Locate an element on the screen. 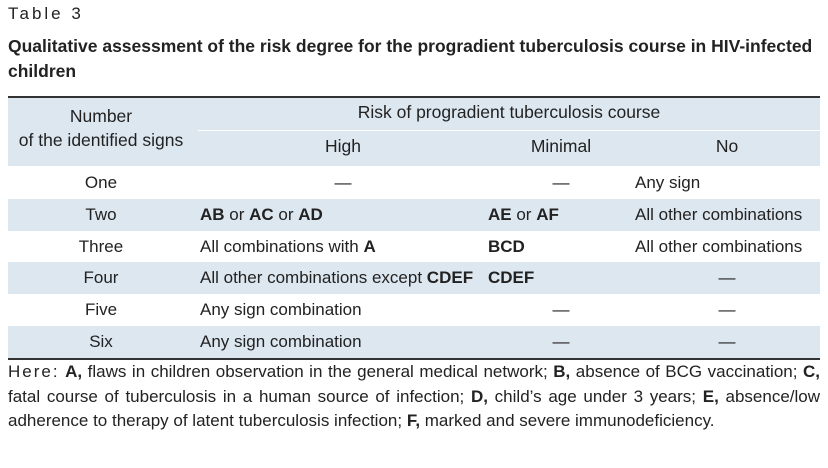 This screenshot has height=468, width=828. table-row: Five Any sign combination — — is located at coordinates (414, 310).